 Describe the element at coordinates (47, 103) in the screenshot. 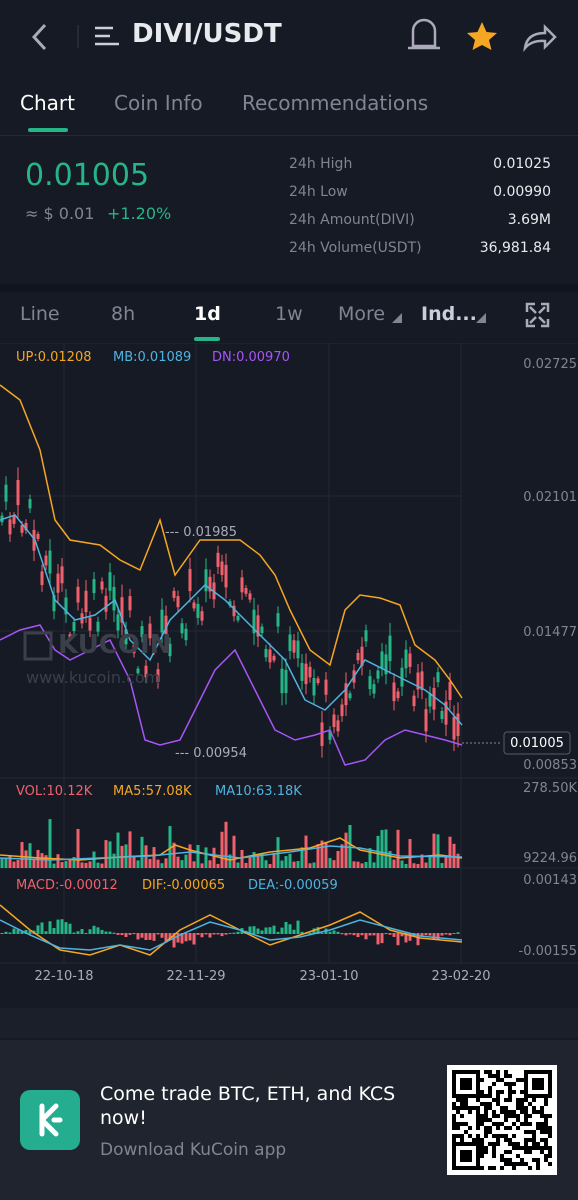

I see `tab: Chart` at that location.